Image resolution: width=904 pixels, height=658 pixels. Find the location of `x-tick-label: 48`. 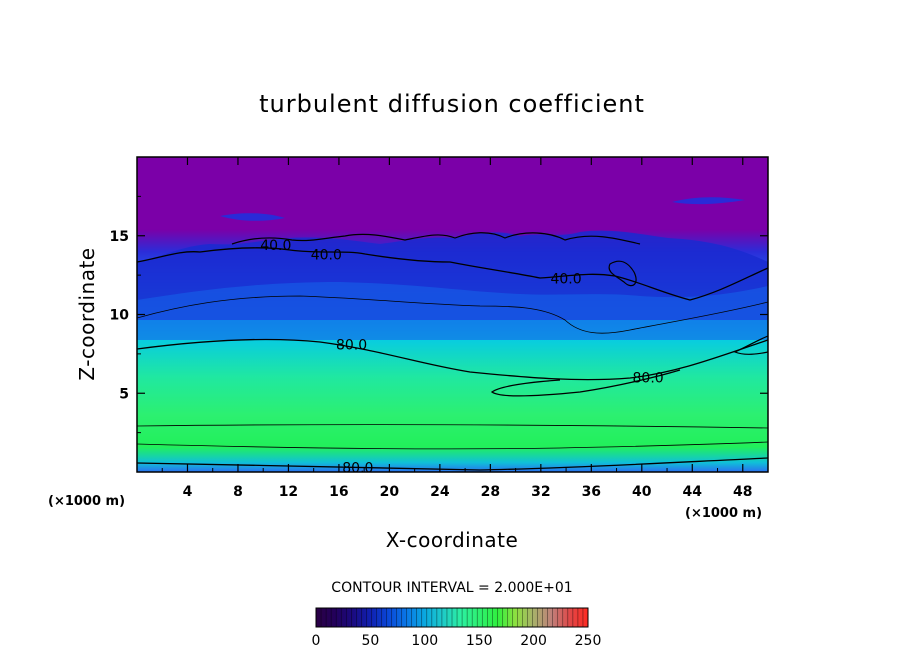

x-tick-label: 48 is located at coordinates (742, 492).